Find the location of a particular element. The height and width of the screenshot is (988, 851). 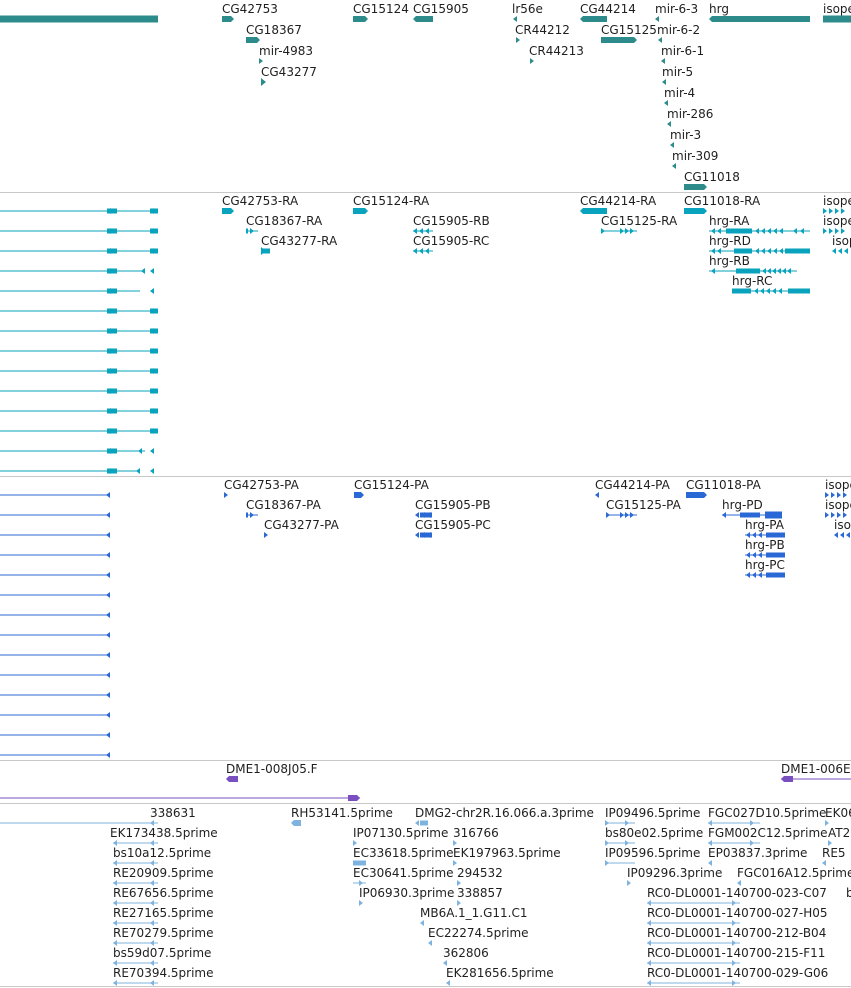

est-label: bs80e02.5prime is located at coordinates (654, 833).